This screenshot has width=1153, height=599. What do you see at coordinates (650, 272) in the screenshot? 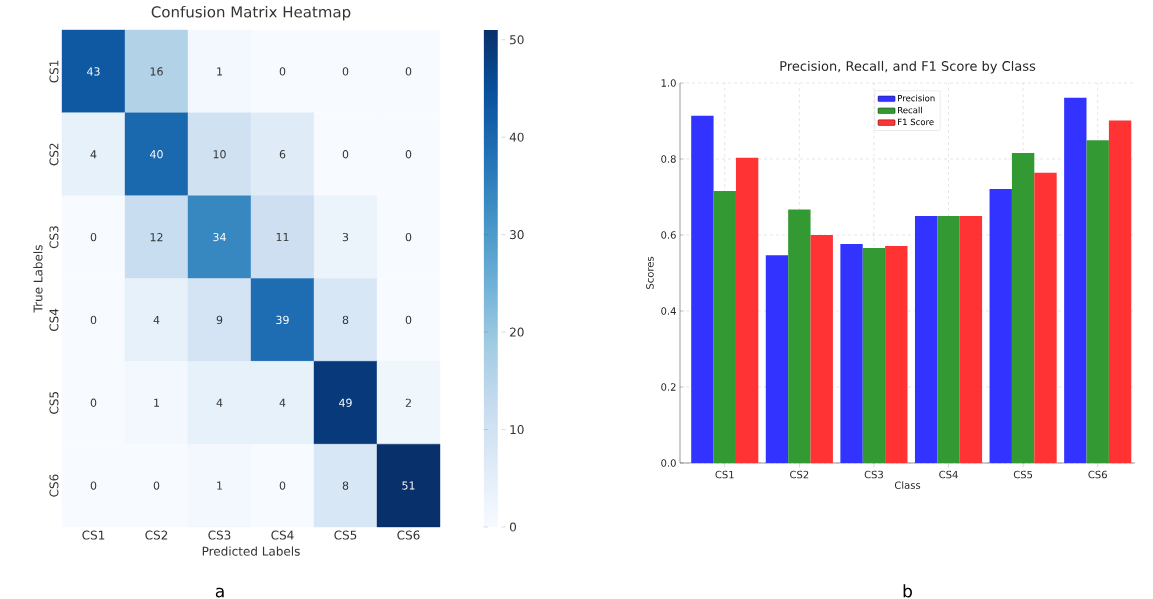
I see `y-axis-title: Scores` at bounding box center [650, 272].